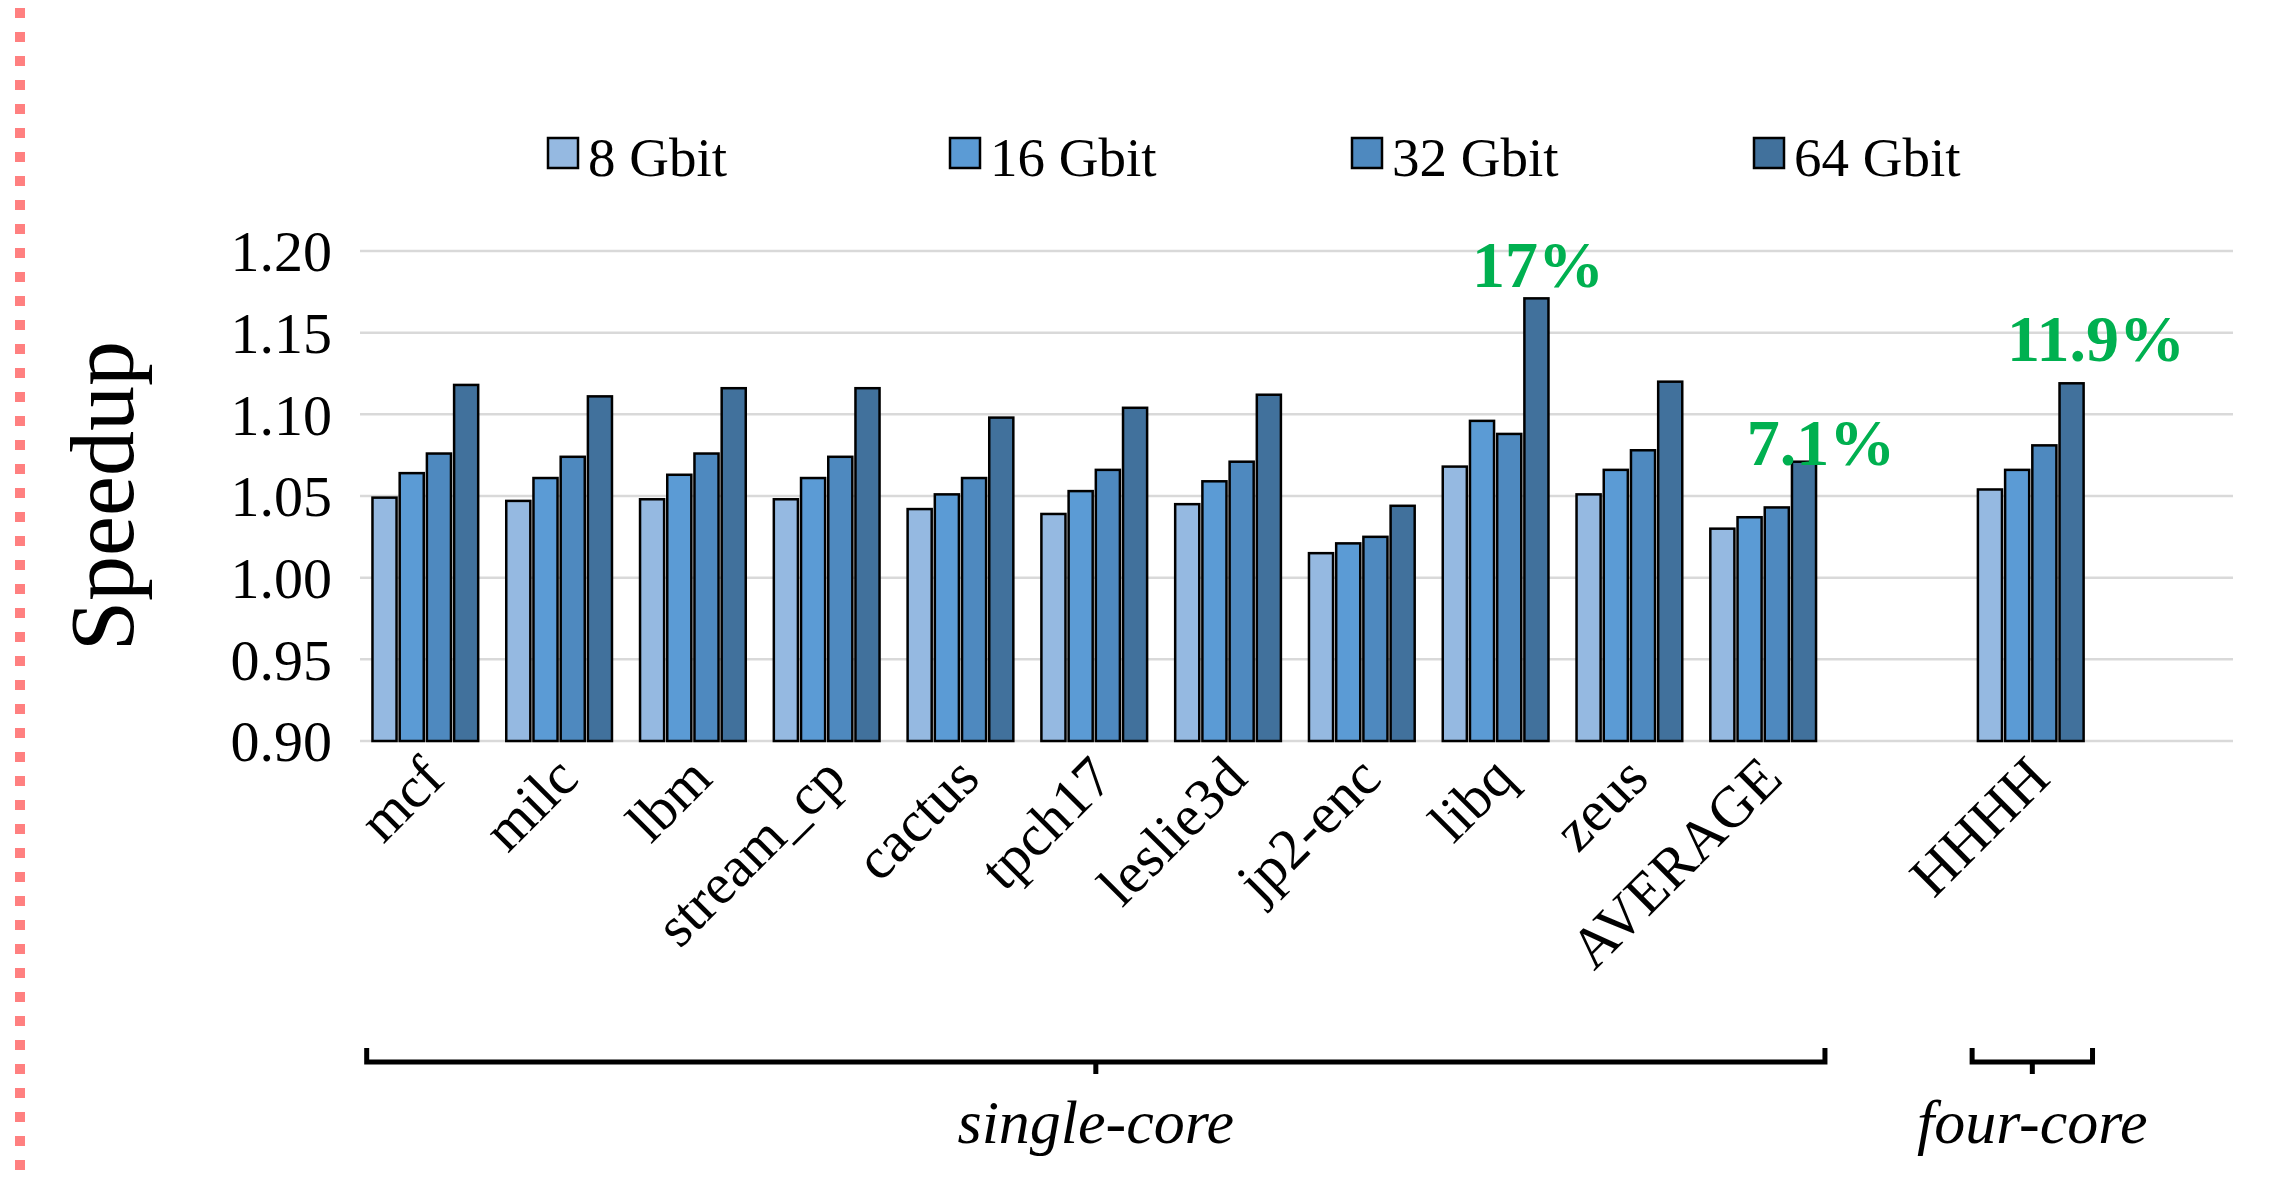  What do you see at coordinates (1821, 443) in the screenshot?
I see `annotation: 7.1%` at bounding box center [1821, 443].